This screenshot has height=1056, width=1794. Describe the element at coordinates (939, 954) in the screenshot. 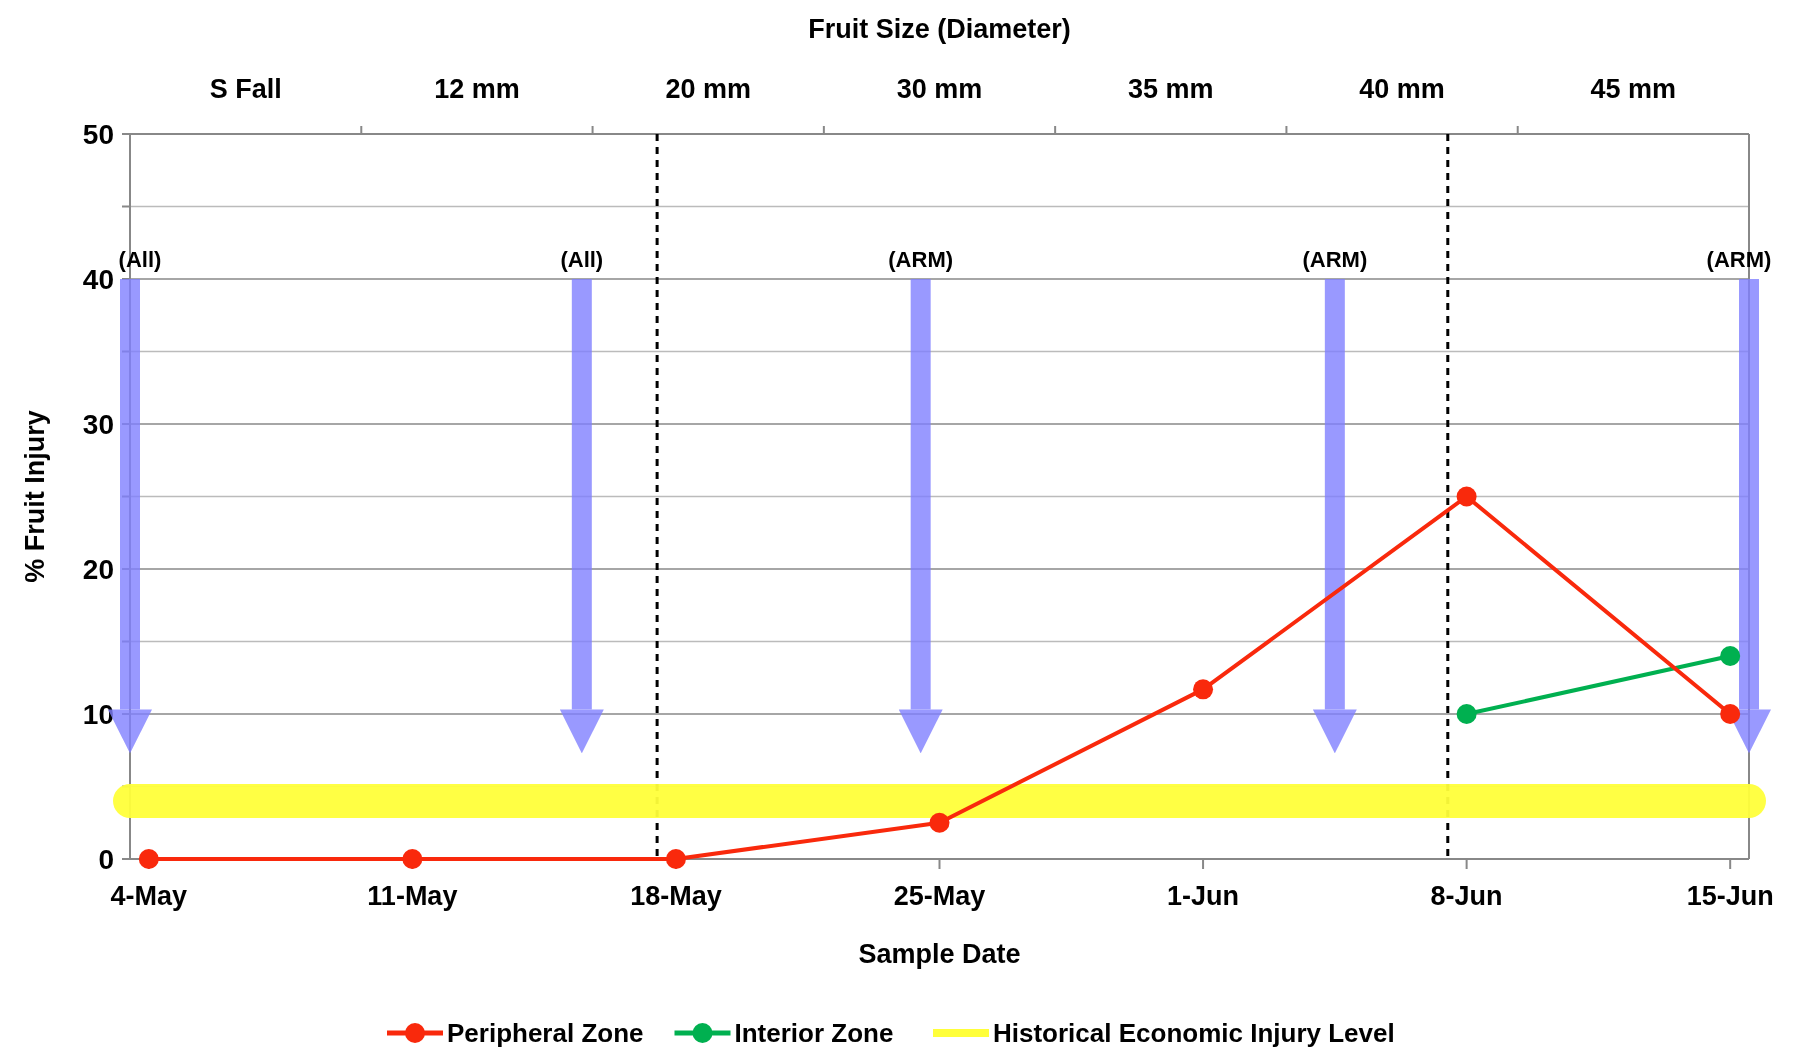

I see `x-axis-title: Sample Date` at that location.